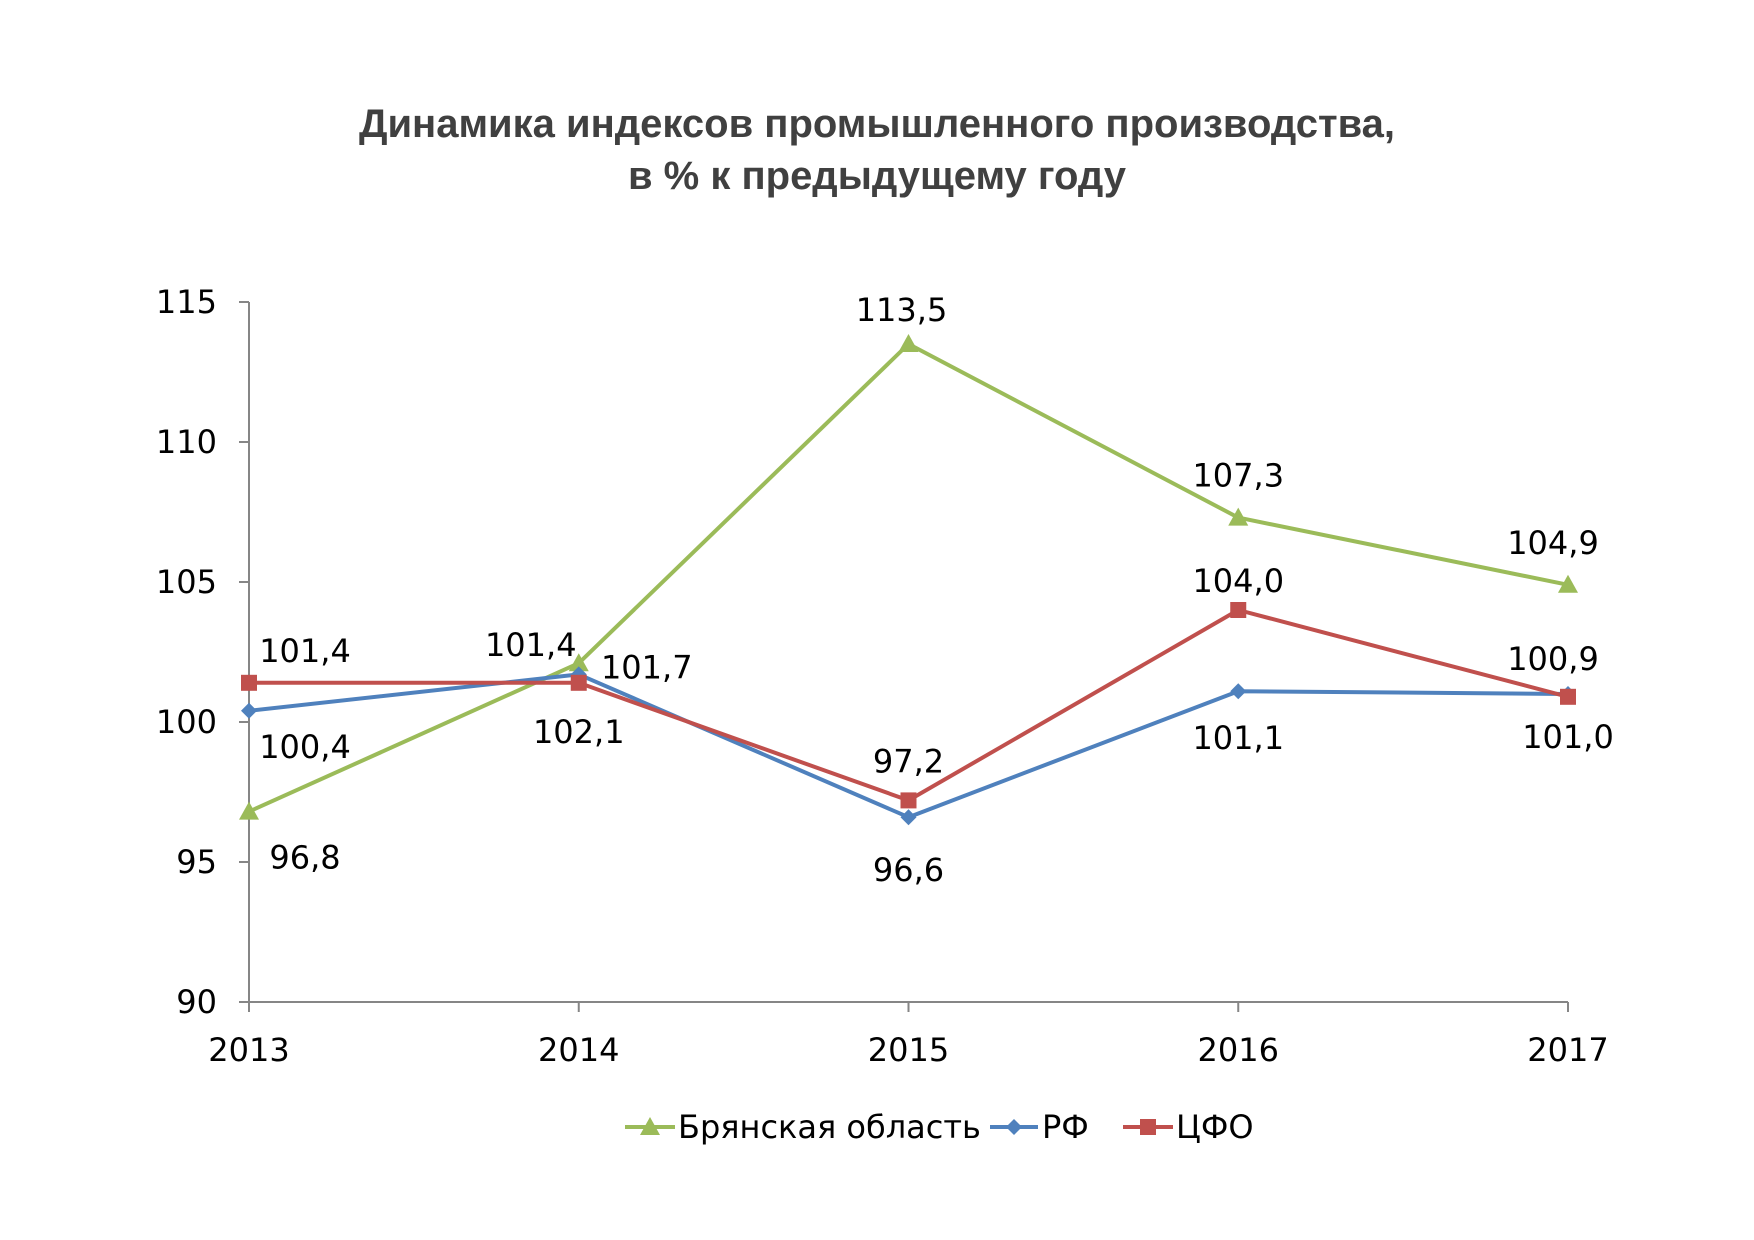  Describe the element at coordinates (186, 722) in the screenshot. I see `y-tick-label: 100` at that location.